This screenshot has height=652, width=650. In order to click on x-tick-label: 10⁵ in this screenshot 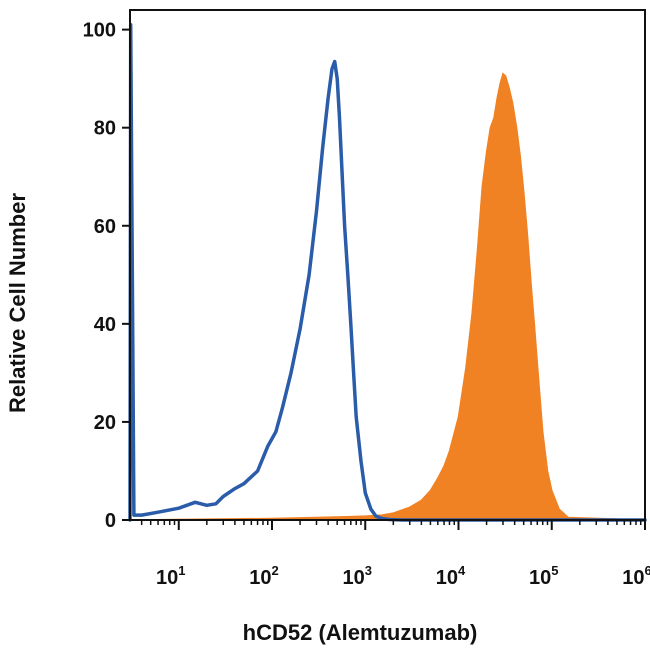, I will do `click(543, 576)`.